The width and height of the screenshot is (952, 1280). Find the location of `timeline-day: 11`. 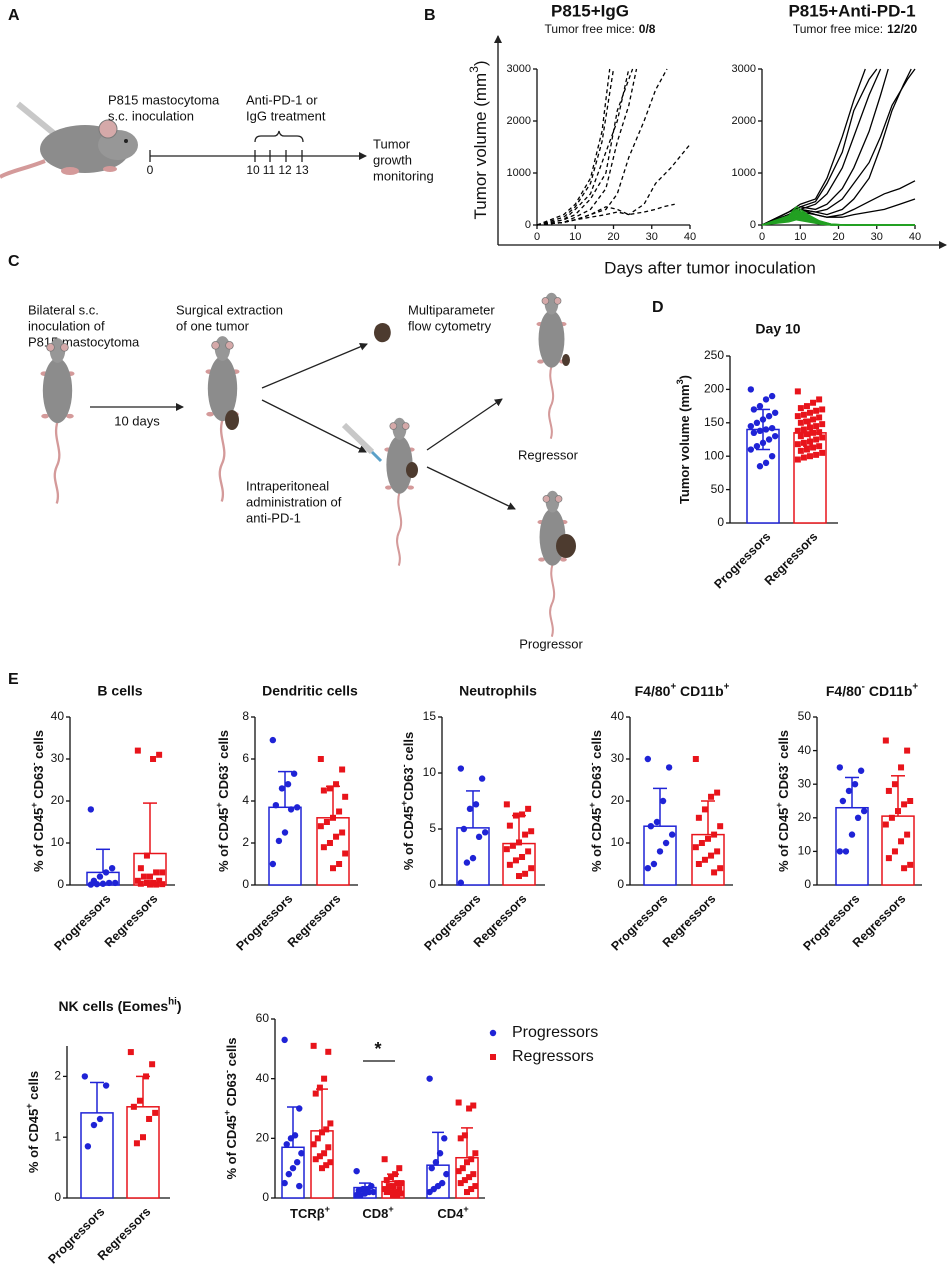

timeline-day: 11 is located at coordinates (269, 170).